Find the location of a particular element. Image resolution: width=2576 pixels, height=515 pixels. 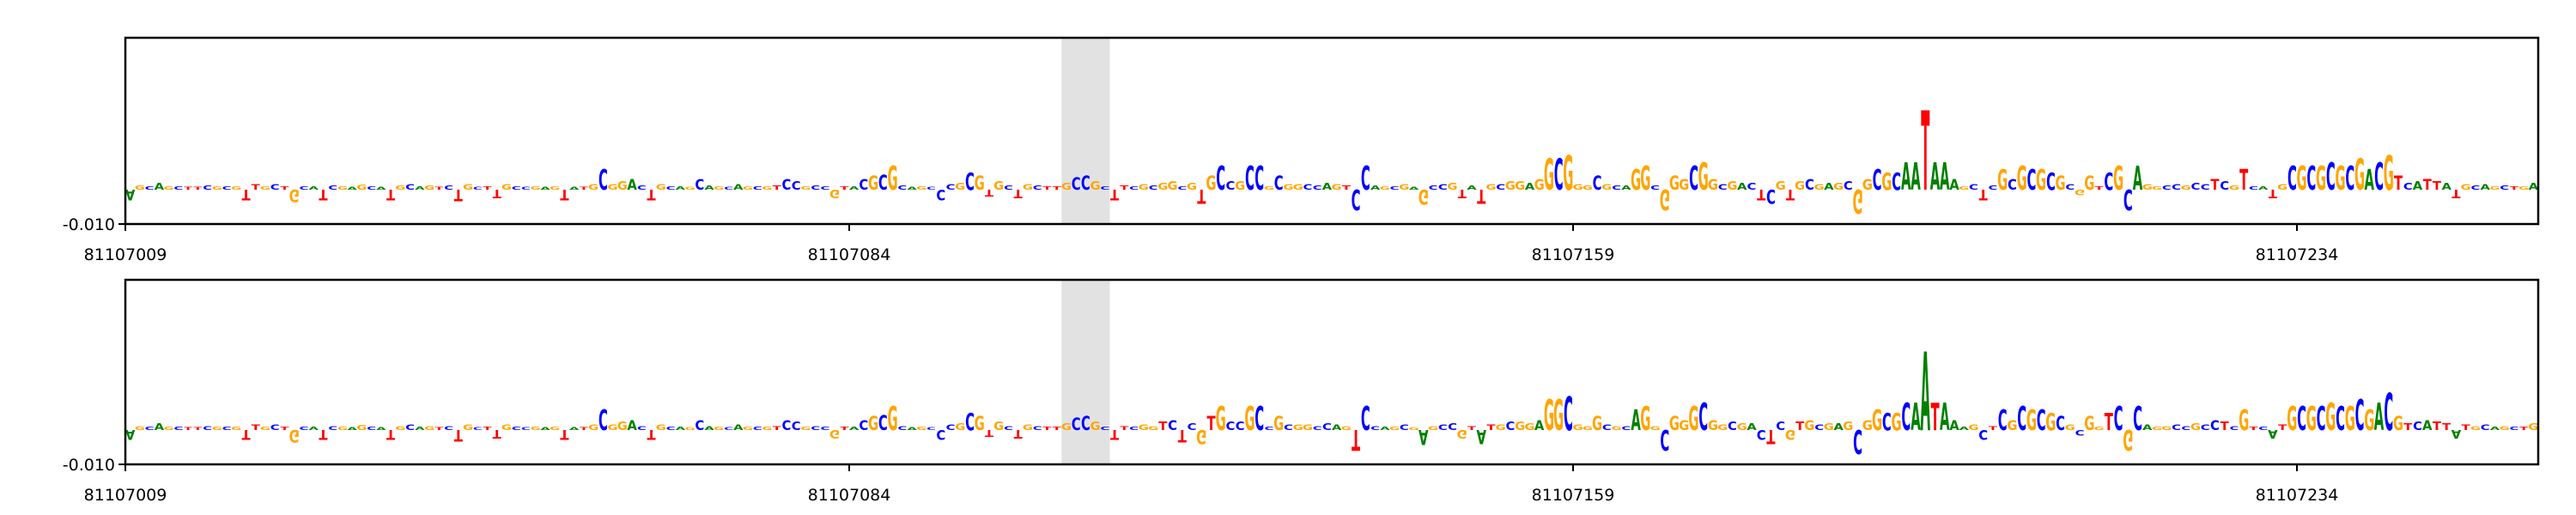

y-tick-label: -0.010 is located at coordinates (89, 224).